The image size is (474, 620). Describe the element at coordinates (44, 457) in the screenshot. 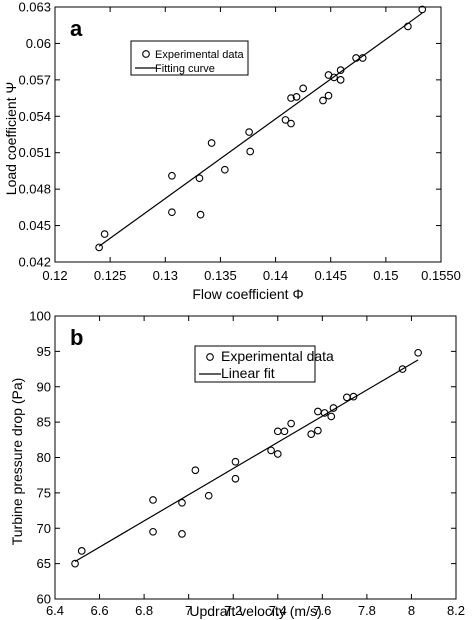

I see `y-tick-label: 80` at that location.